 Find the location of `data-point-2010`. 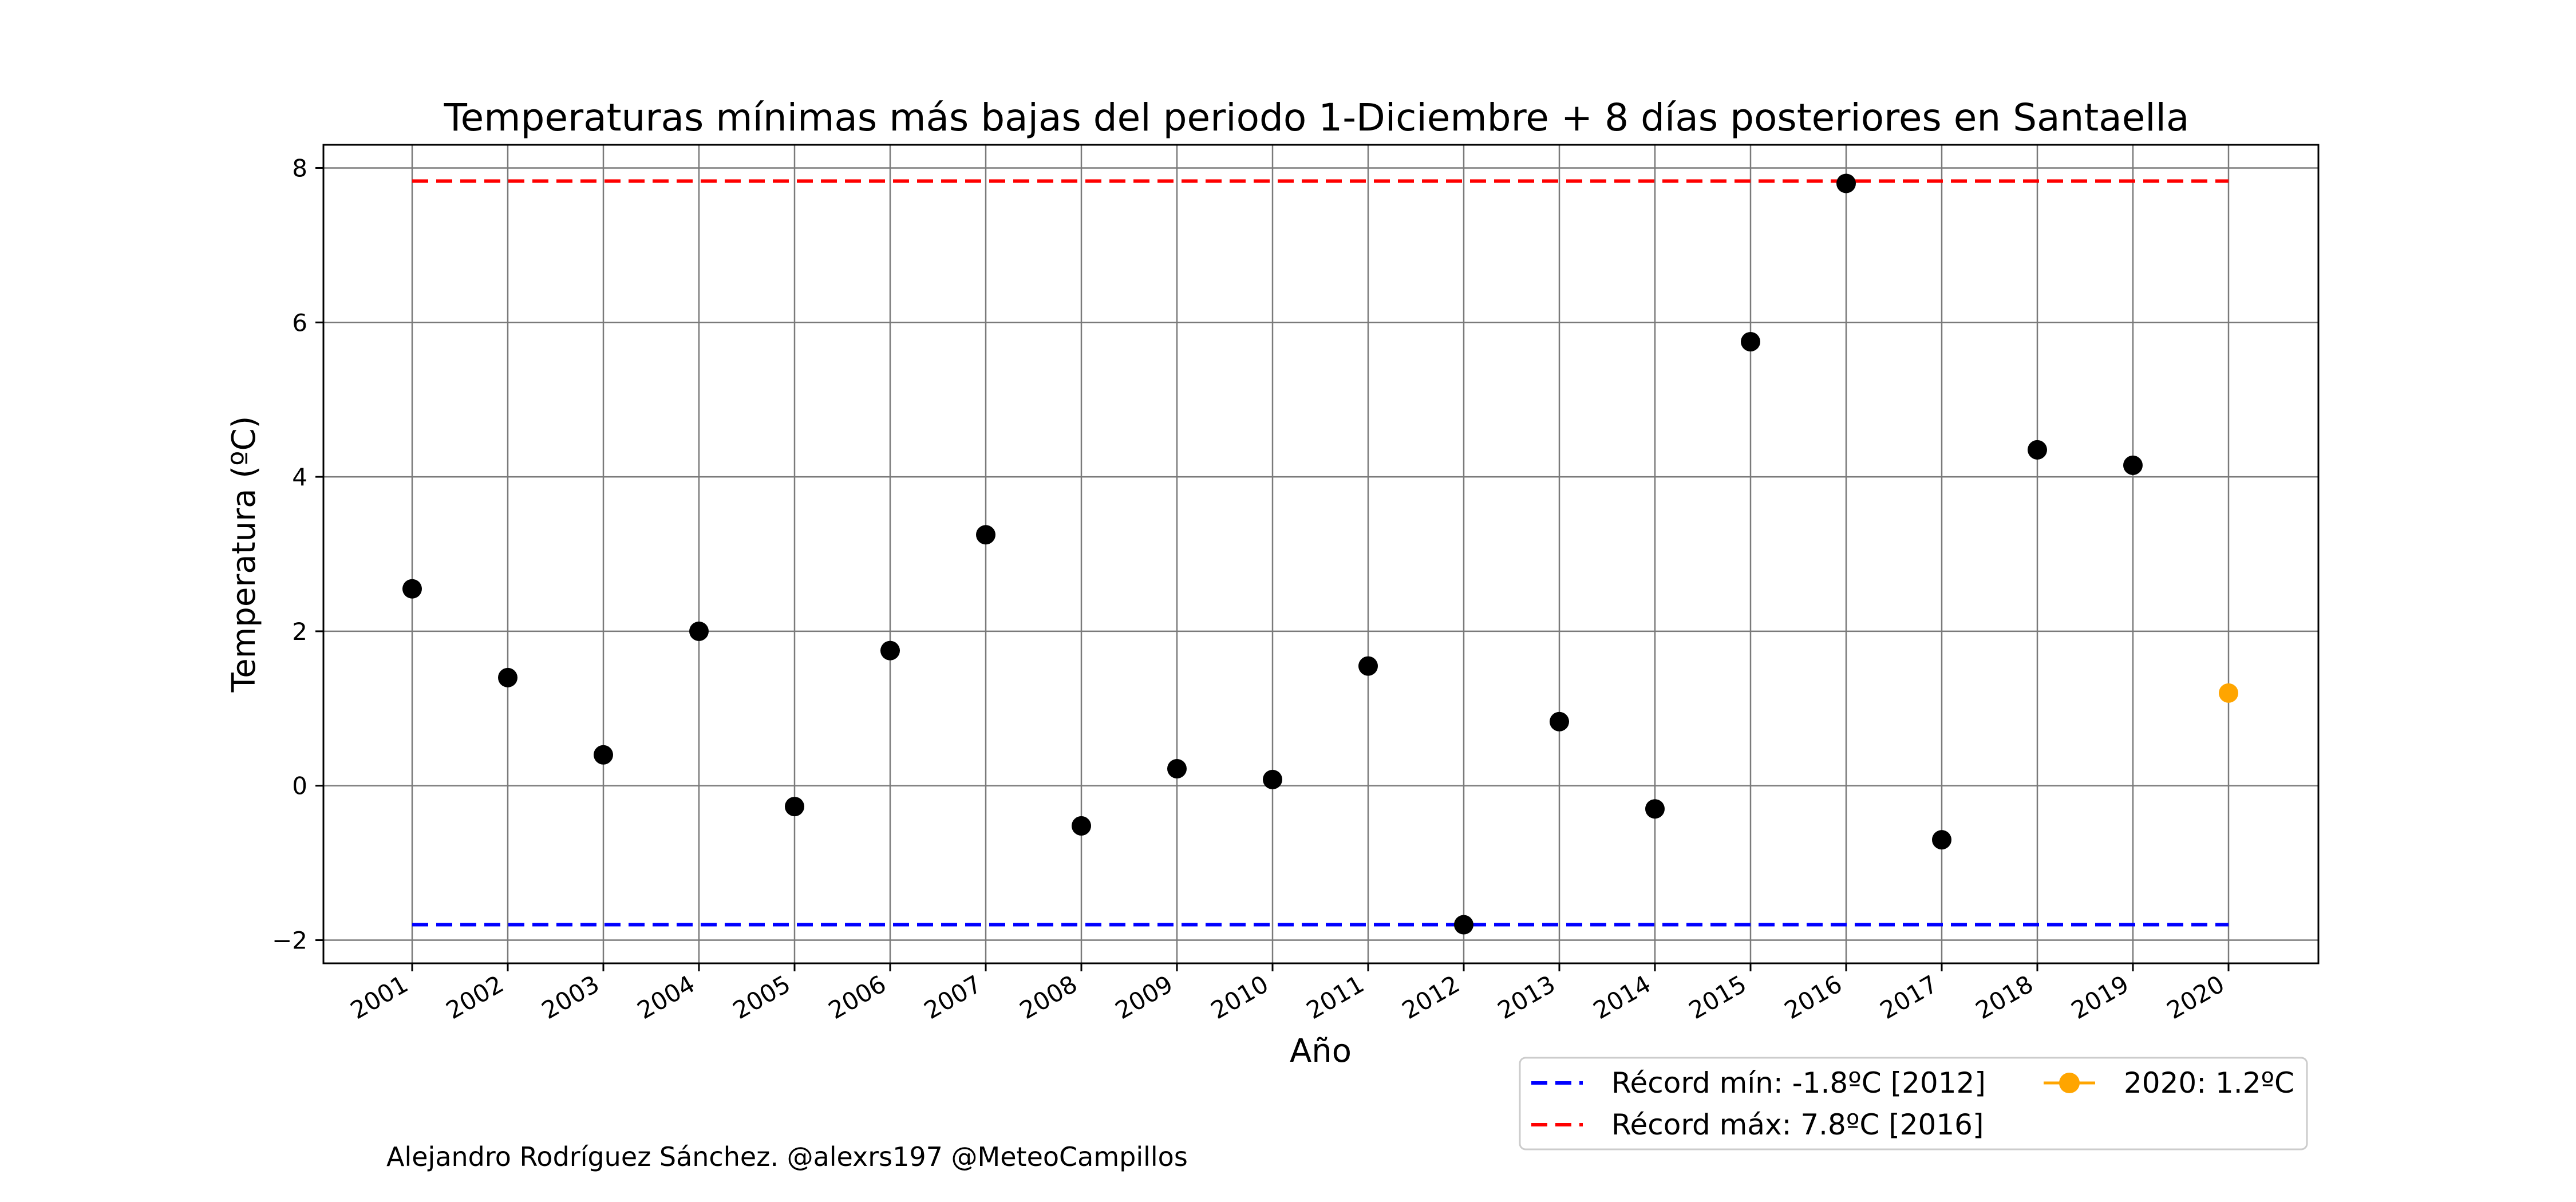

data-point-2010 is located at coordinates (1272, 779).